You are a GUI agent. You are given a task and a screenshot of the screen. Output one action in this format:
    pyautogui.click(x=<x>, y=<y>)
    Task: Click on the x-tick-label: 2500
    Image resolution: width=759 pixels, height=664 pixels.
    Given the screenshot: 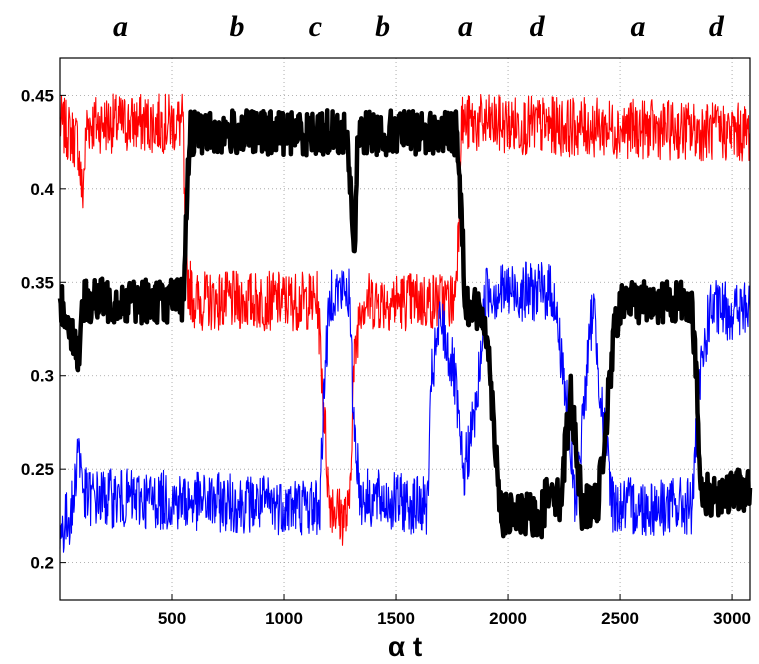 What is the action you would take?
    pyautogui.click(x=620, y=618)
    